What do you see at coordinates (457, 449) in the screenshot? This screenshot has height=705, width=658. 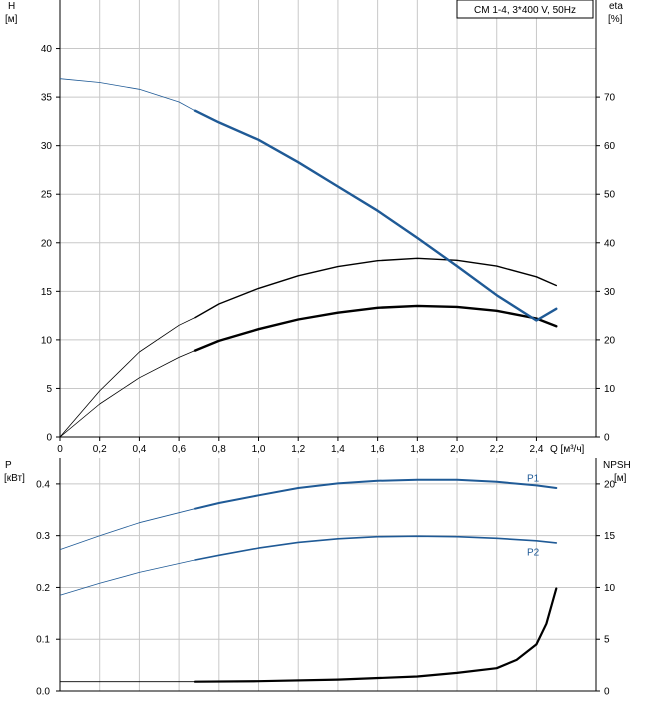 I see `x-tick-label-10: 2,0` at bounding box center [457, 449].